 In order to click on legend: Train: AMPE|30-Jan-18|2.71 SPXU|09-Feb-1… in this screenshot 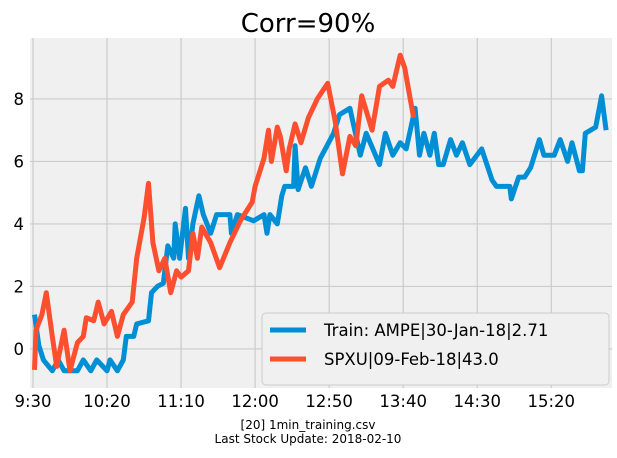, I will do `click(435, 349)`.